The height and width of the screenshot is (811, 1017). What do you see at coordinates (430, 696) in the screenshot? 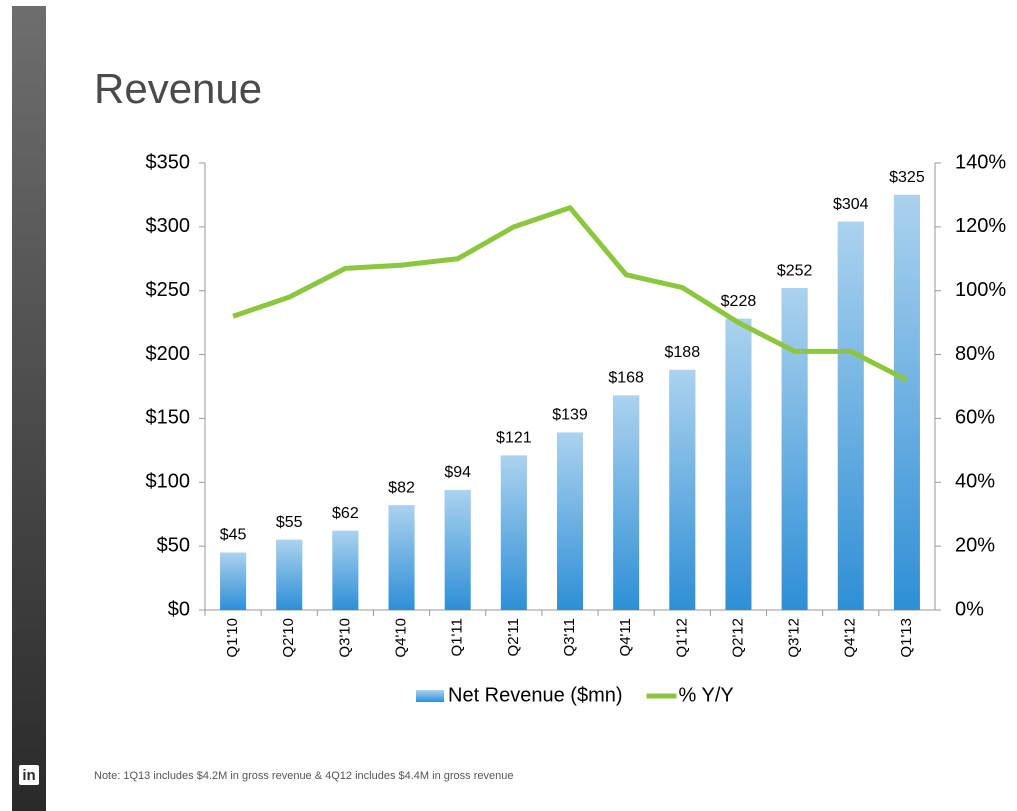
I see `legend-swatch-shine` at bounding box center [430, 696].